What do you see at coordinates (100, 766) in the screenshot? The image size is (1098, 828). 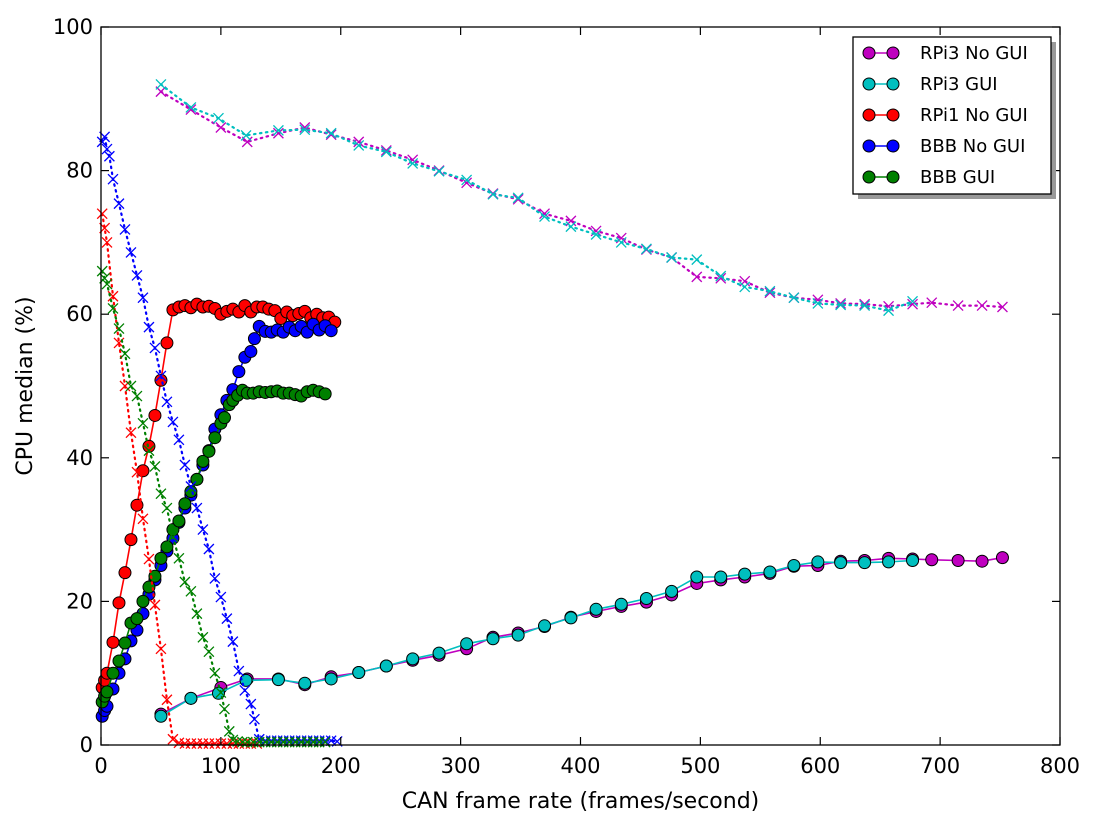 I see `x-tick-label: 0` at bounding box center [100, 766].